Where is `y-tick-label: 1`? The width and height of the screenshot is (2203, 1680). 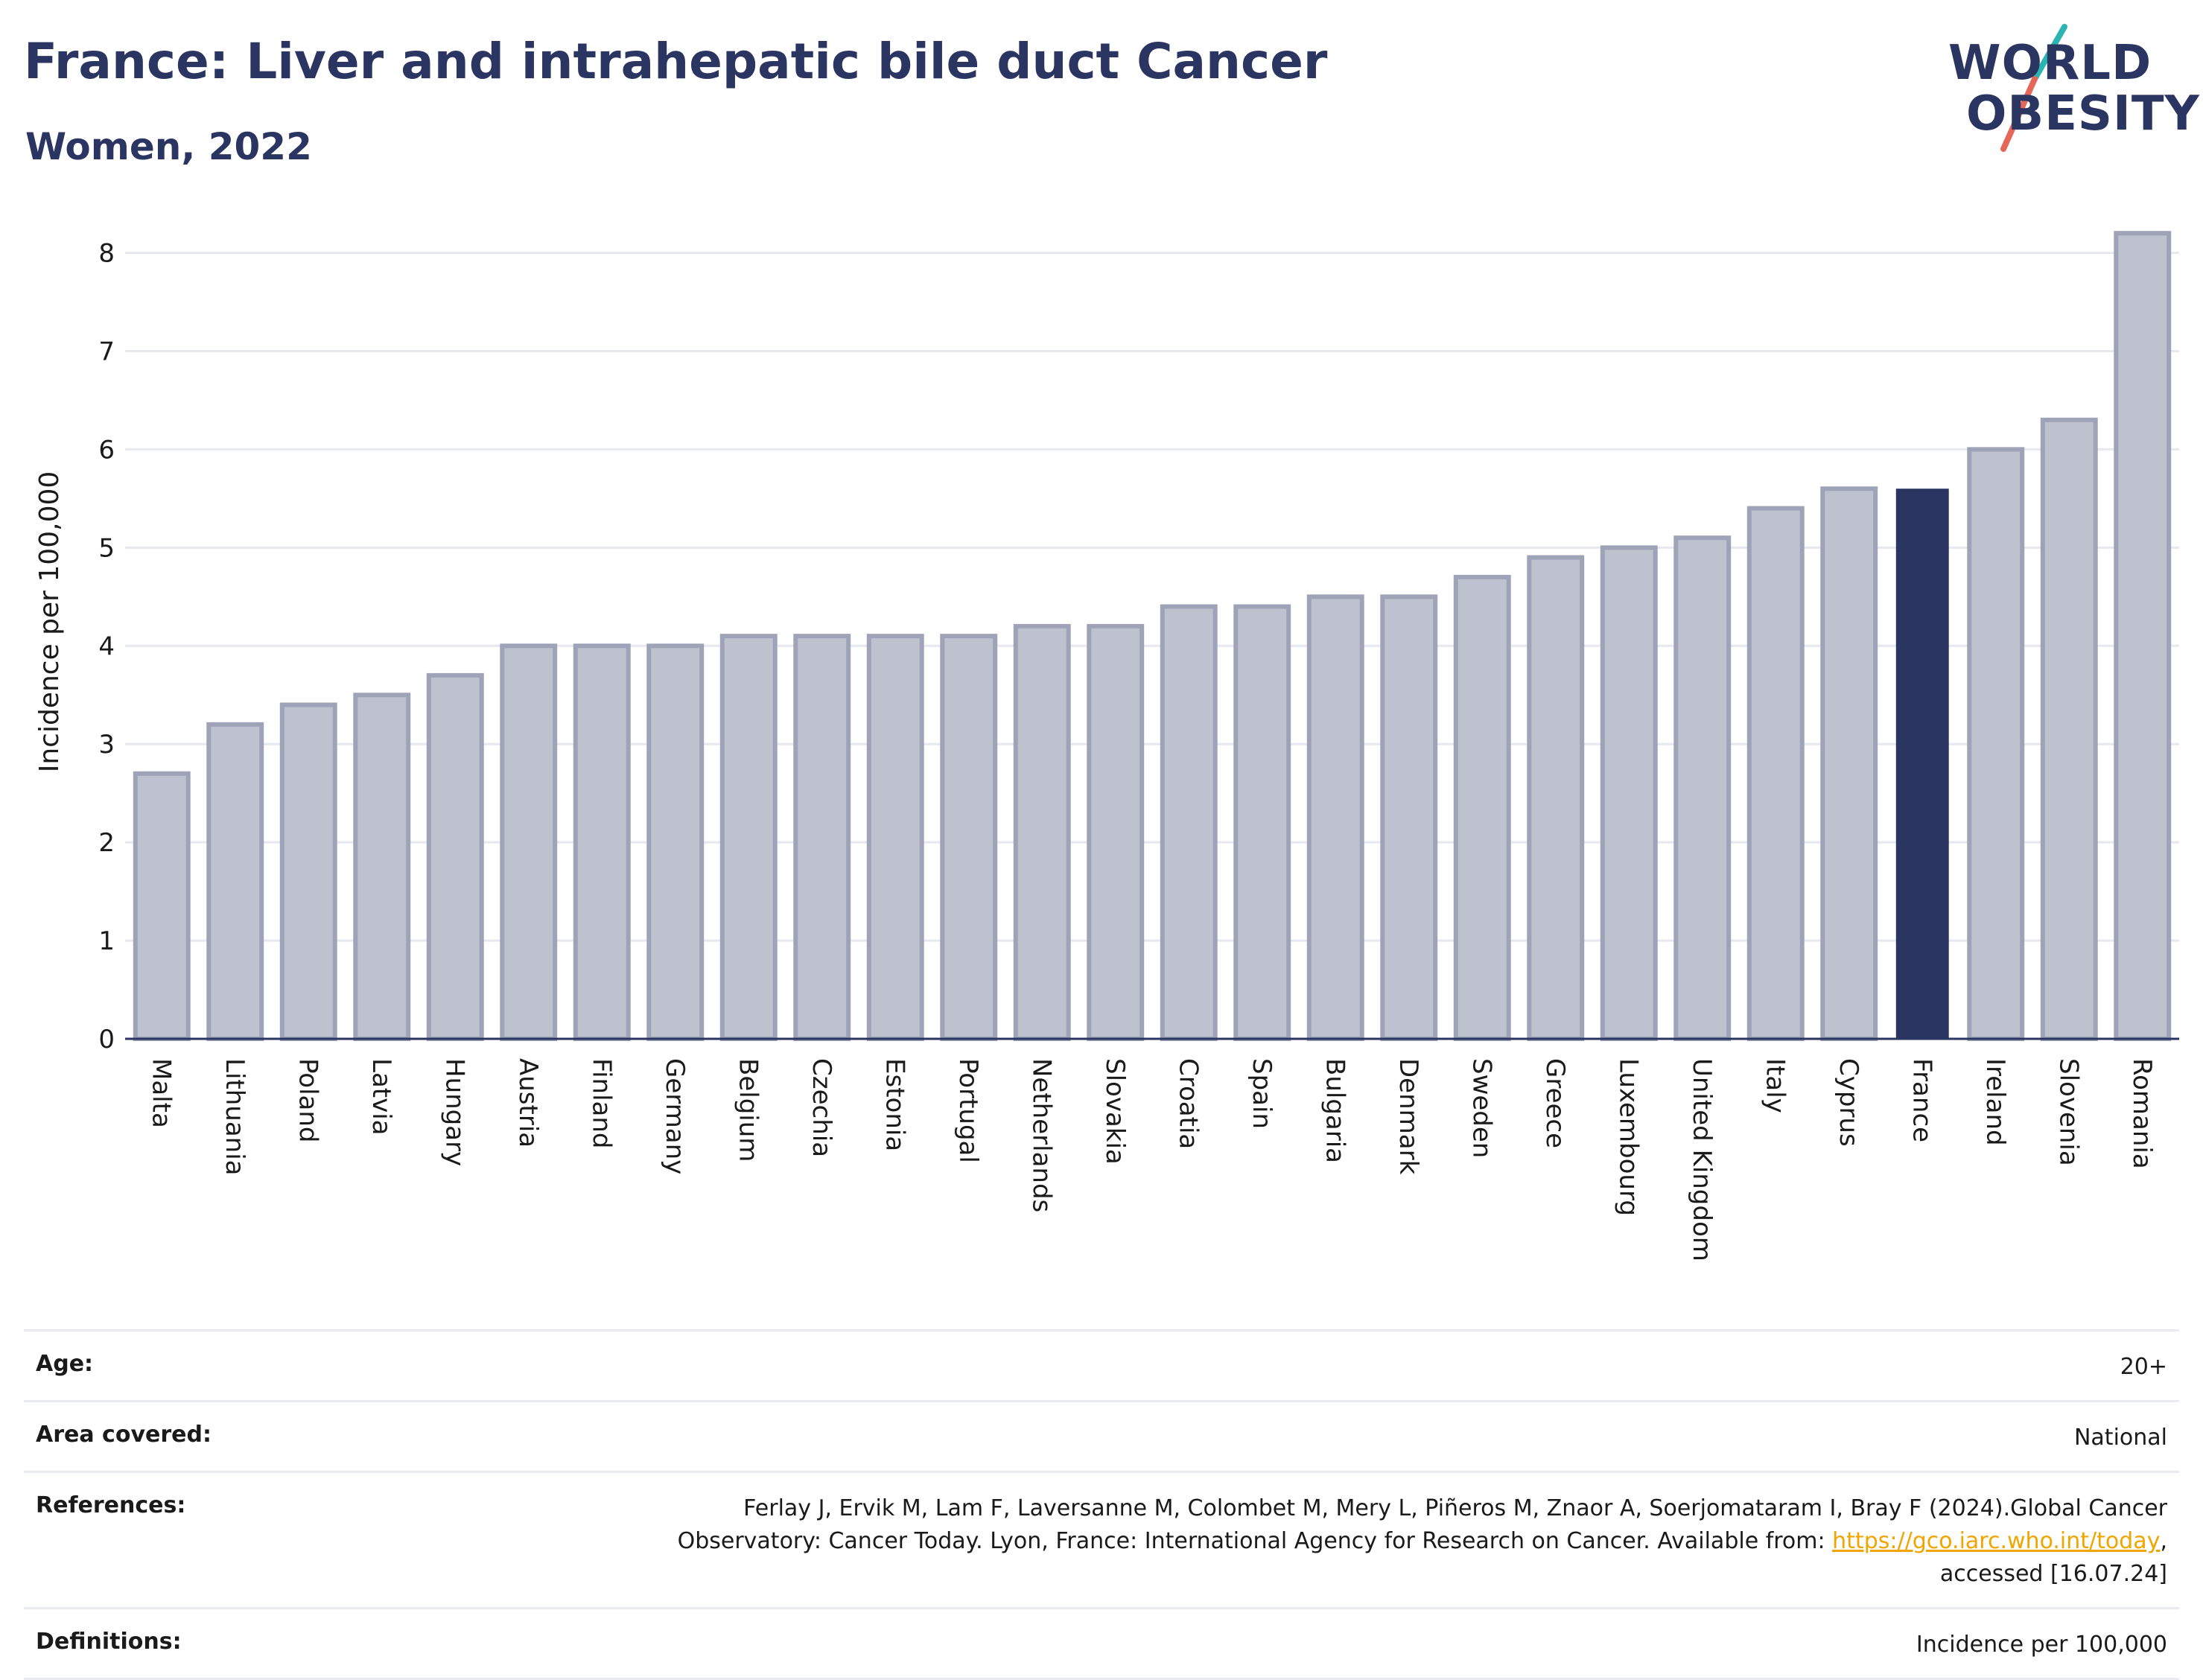 y-tick-label: 1 is located at coordinates (106, 941).